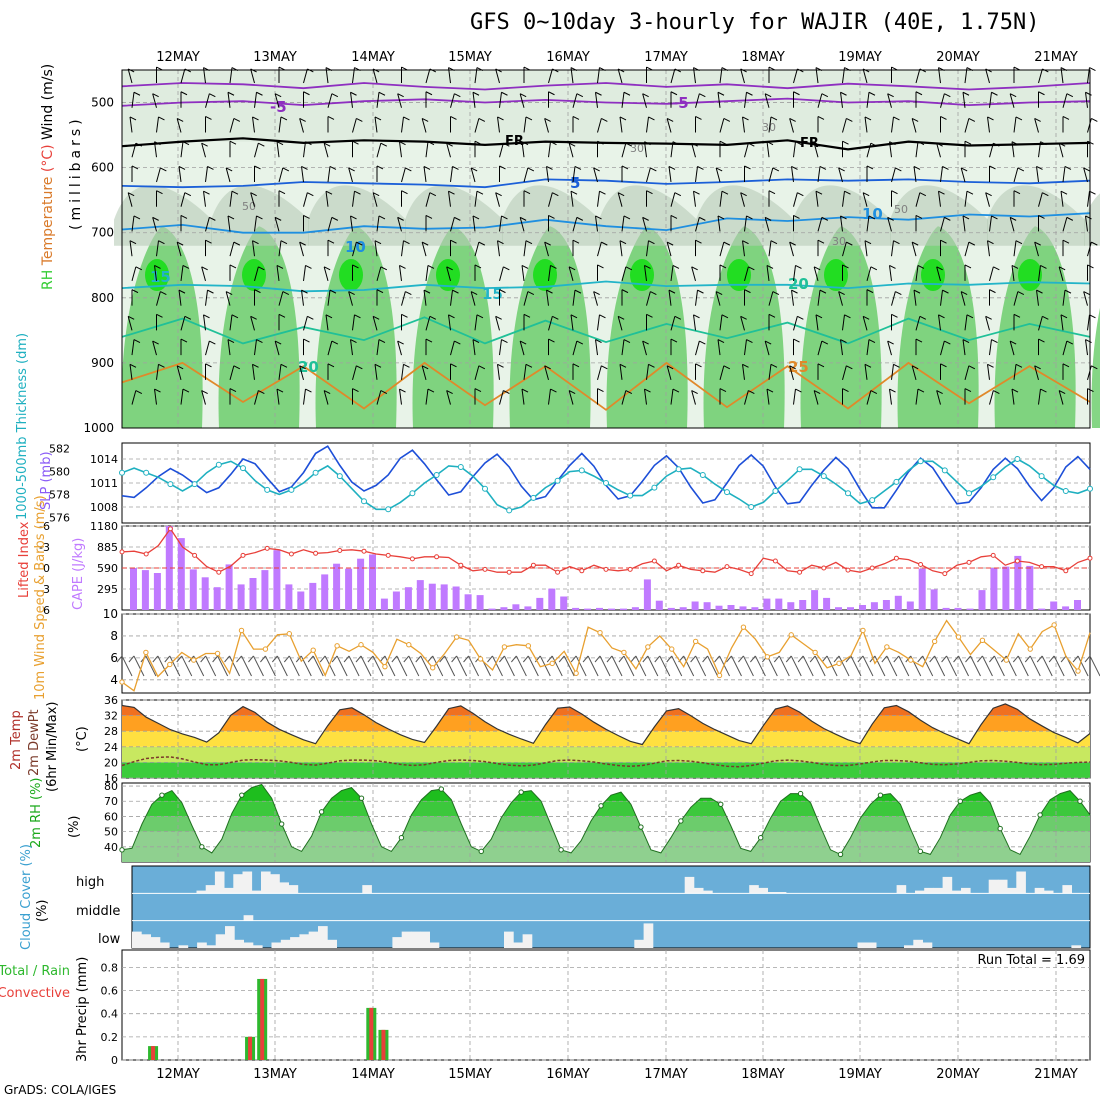 This screenshot has width=1100, height=1100. What do you see at coordinates (48, 102) in the screenshot?
I see `ylabel-part: Wind (m/s)` at bounding box center [48, 102].